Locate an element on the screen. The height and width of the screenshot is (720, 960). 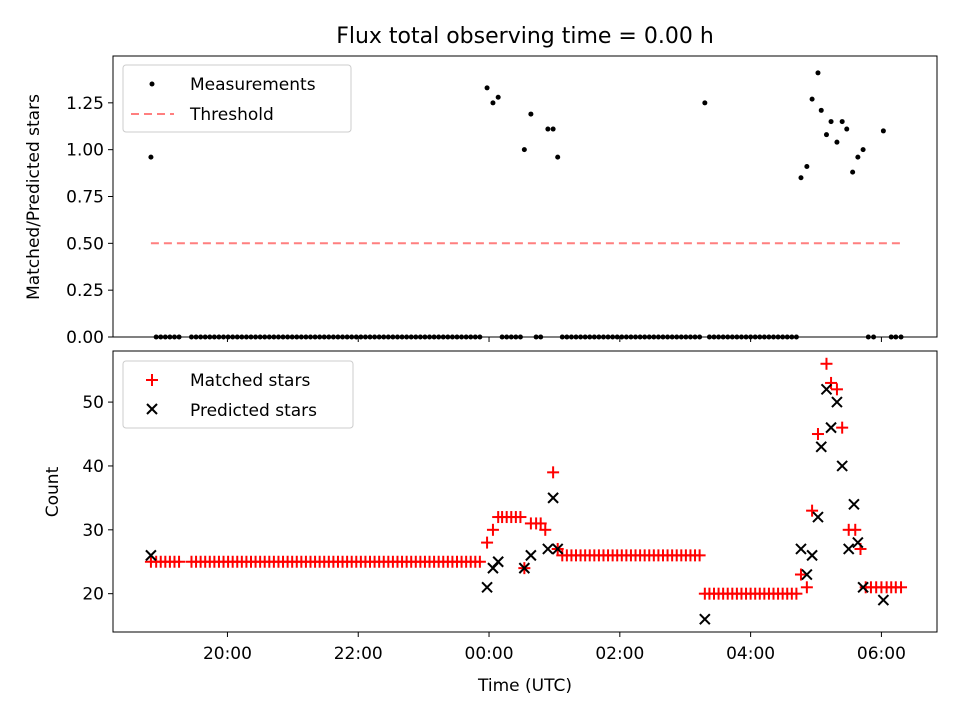
top-ytick-label: 0.00 is located at coordinates (85, 338).